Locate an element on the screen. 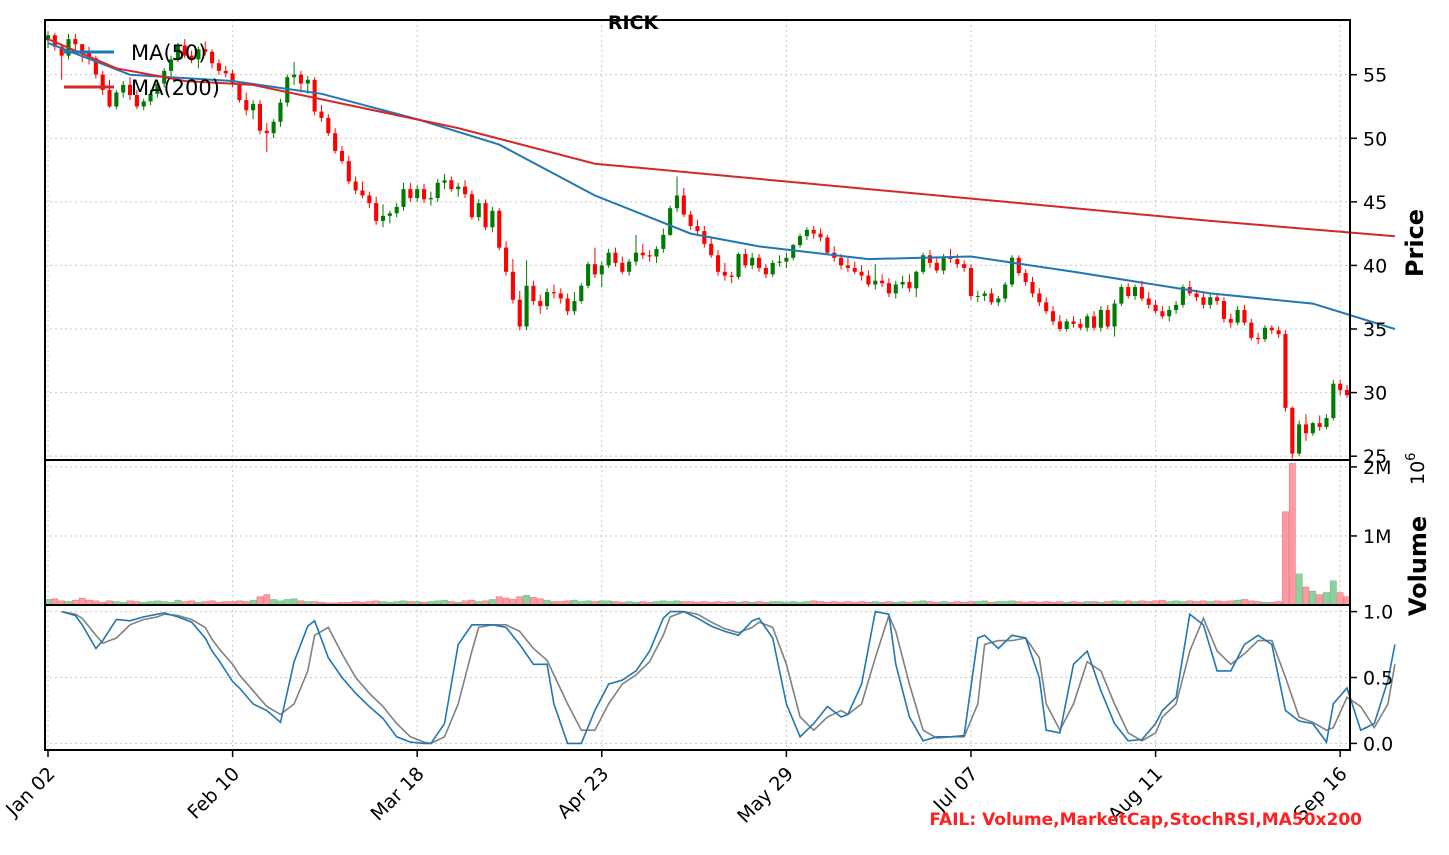  price-y-tick-label: 40 is located at coordinates (1375, 266).